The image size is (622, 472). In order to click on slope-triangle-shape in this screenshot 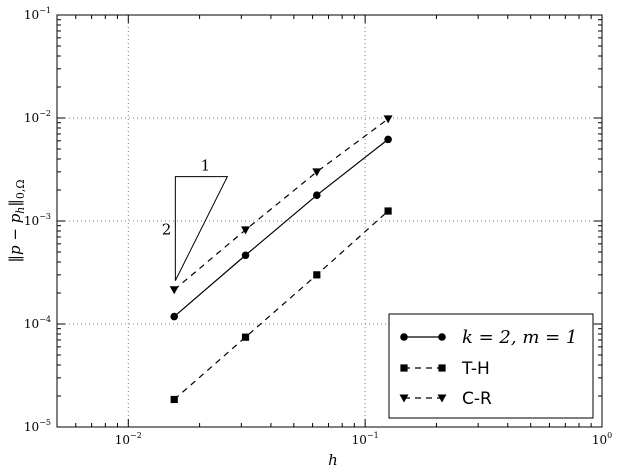, I will do `click(201, 228)`.